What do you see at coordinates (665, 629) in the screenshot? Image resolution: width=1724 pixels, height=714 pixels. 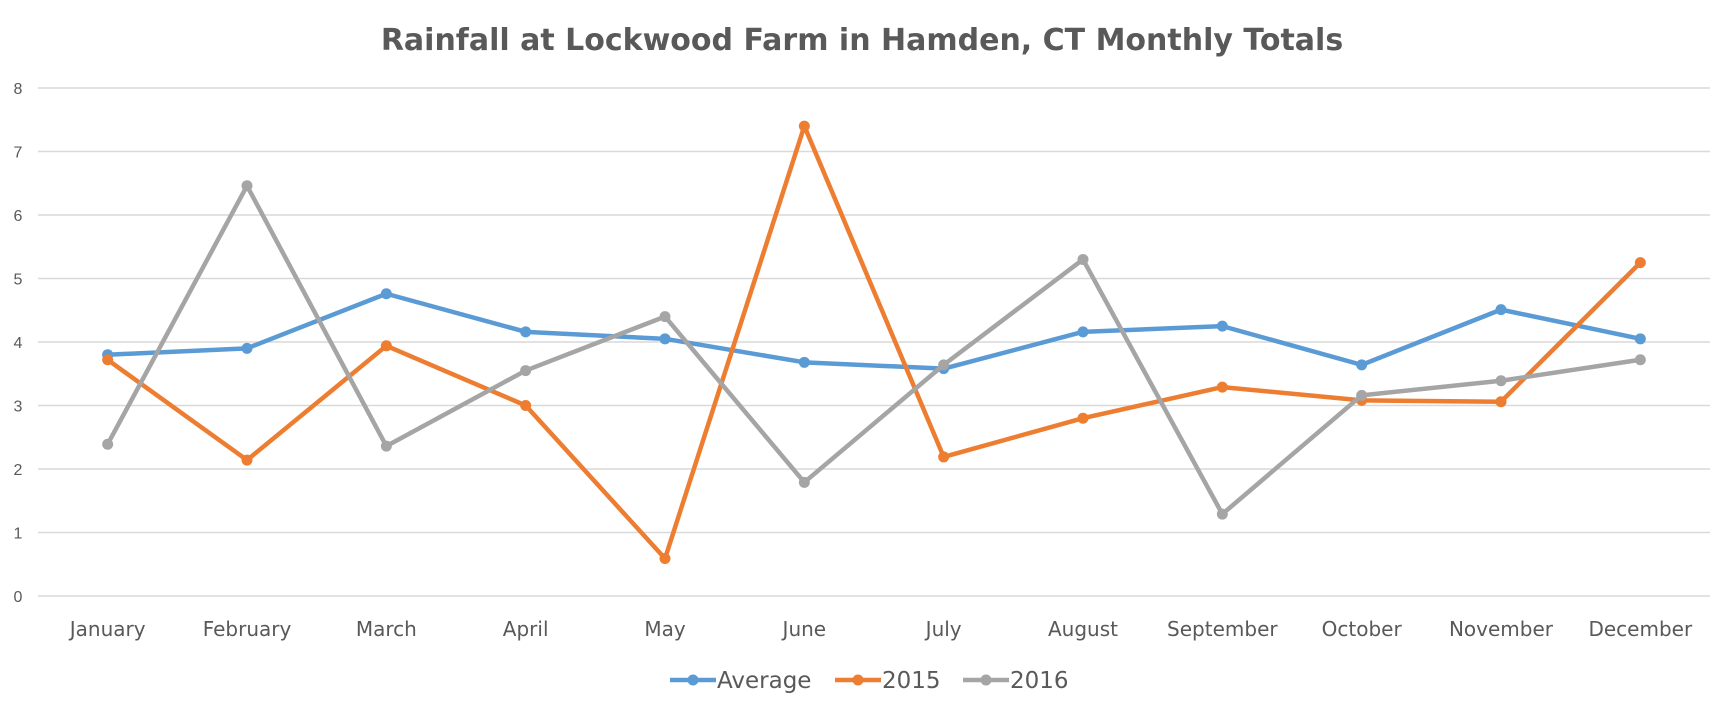 I see `x-tick-label: May` at bounding box center [665, 629].